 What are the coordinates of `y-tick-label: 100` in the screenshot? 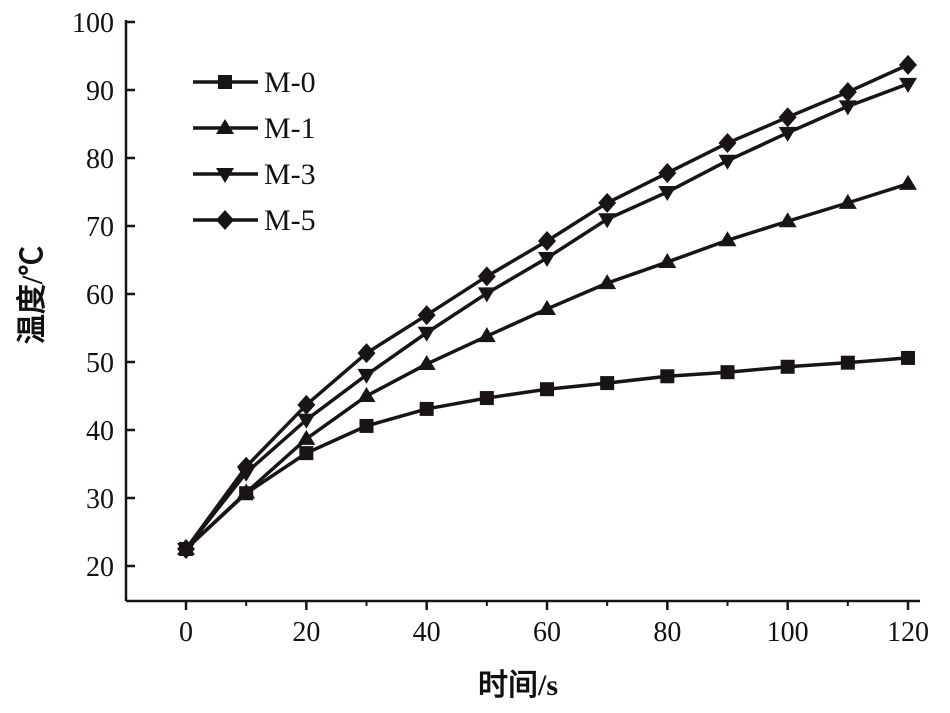 It's located at (93, 23).